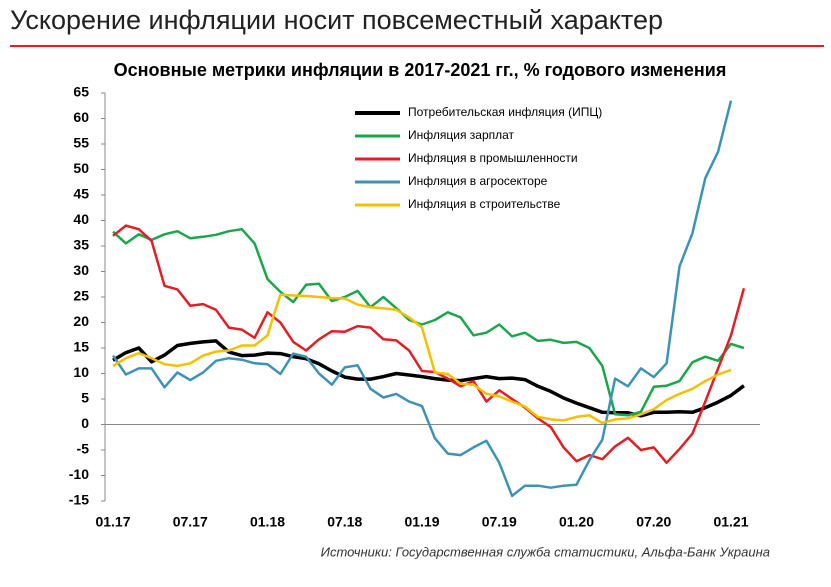 This screenshot has width=831, height=587. I want to click on x-tick-label: 07.17, so click(190, 522).